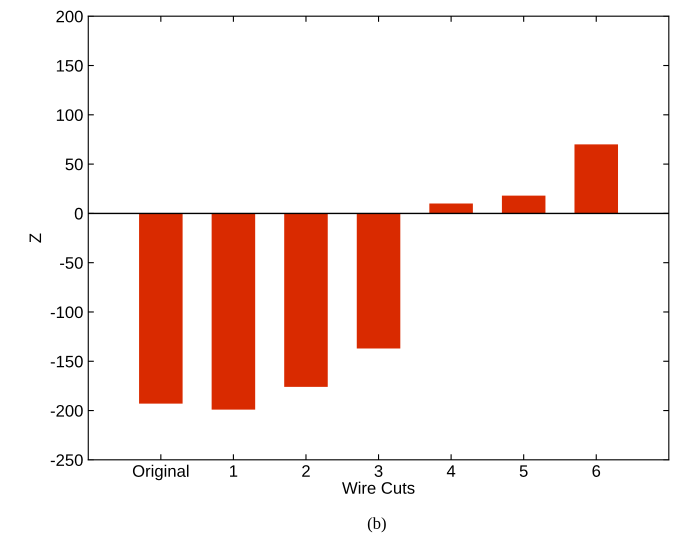  What do you see at coordinates (524, 471) in the screenshot?
I see `x-tick-label: 5` at bounding box center [524, 471].